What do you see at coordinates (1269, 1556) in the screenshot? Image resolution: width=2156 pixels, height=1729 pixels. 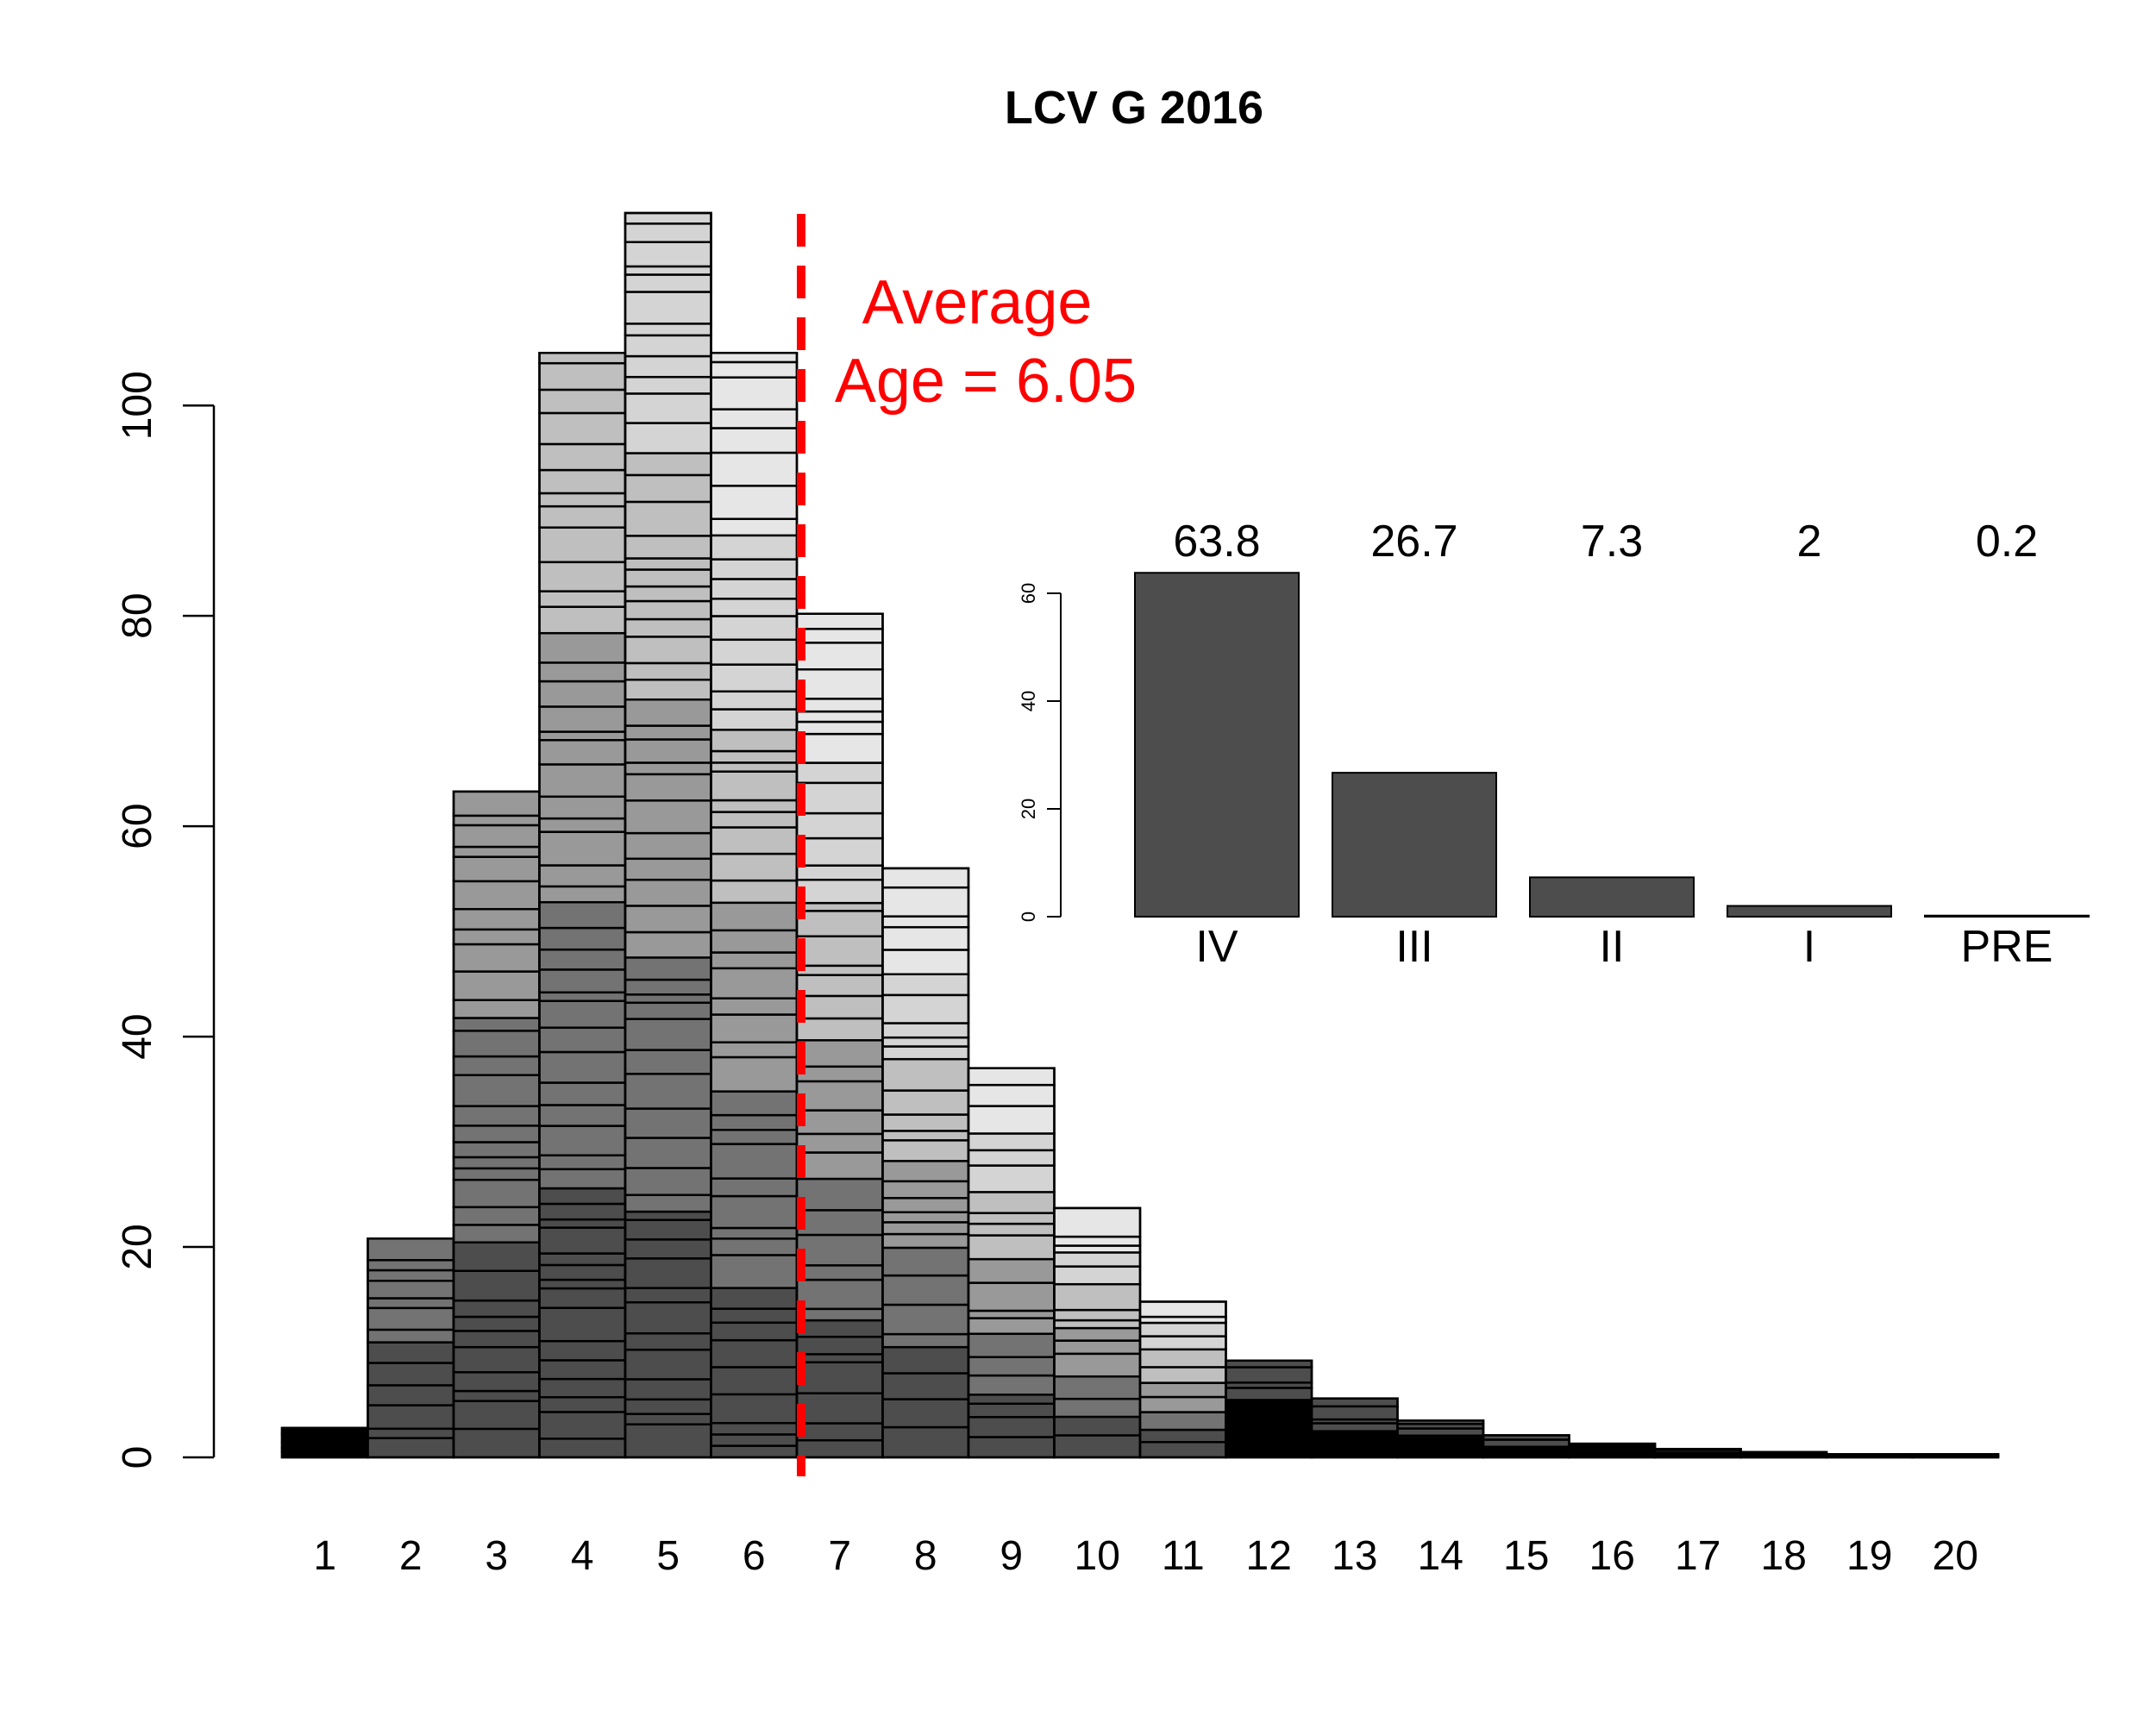 I see `x-tick-label: 12` at bounding box center [1269, 1556].